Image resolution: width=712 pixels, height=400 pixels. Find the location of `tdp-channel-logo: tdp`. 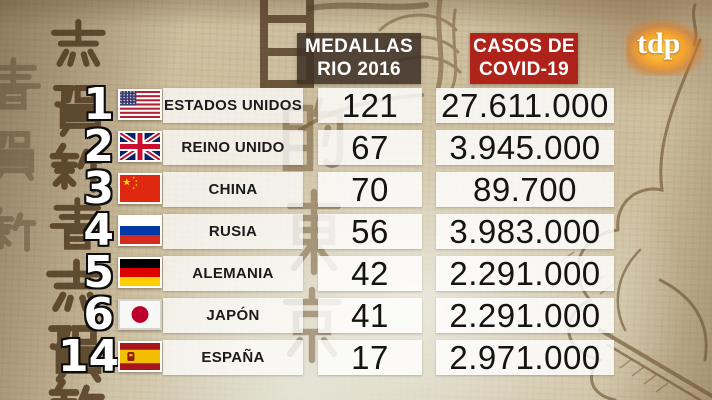

tdp-channel-logo: tdp is located at coordinates (669, 48).